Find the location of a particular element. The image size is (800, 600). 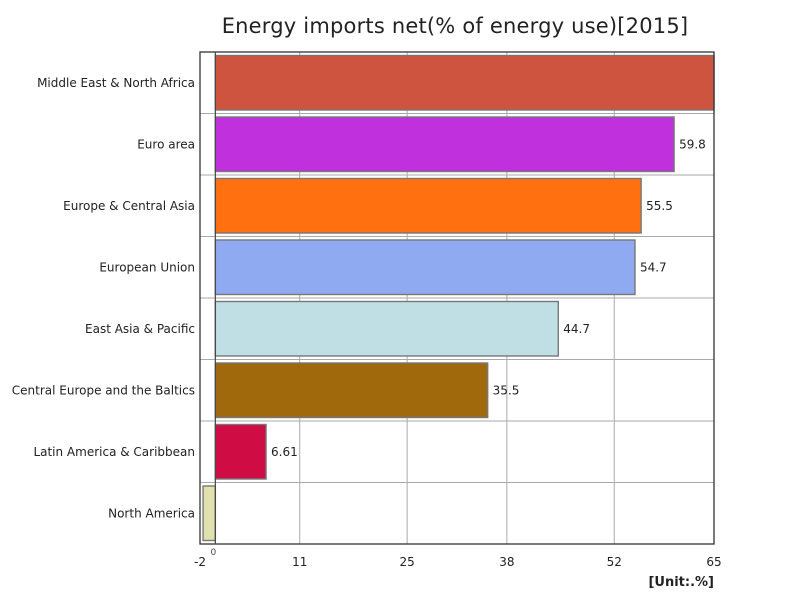

x-tick-label: 65 is located at coordinates (713, 562).